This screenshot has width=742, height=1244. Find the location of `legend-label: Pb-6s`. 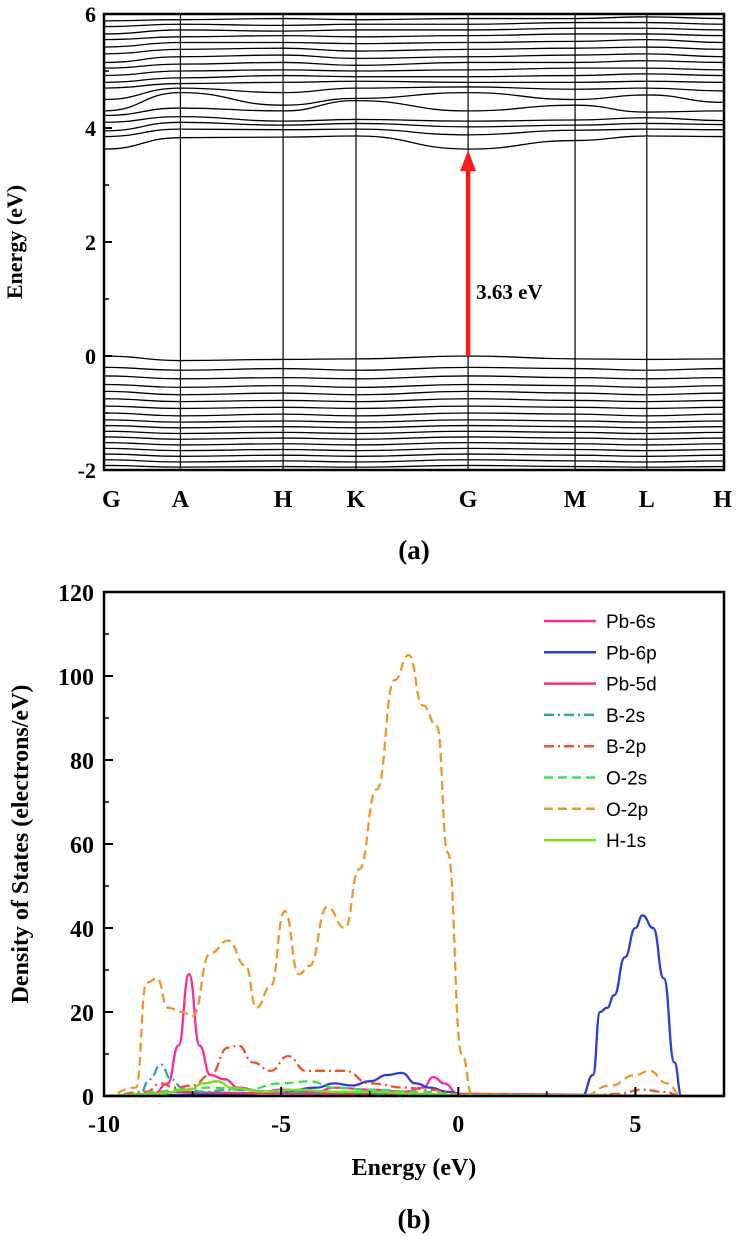

legend-label: Pb-6s is located at coordinates (631, 622).